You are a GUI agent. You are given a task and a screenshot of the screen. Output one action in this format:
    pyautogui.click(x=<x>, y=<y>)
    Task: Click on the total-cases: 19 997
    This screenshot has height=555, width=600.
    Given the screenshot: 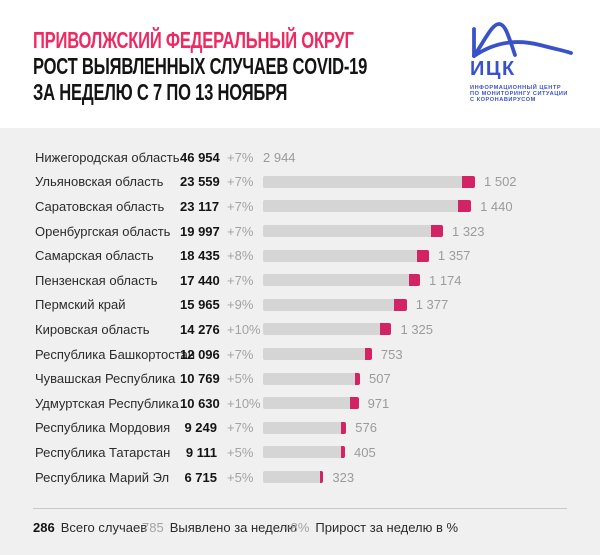 What is the action you would take?
    pyautogui.click(x=200, y=231)
    